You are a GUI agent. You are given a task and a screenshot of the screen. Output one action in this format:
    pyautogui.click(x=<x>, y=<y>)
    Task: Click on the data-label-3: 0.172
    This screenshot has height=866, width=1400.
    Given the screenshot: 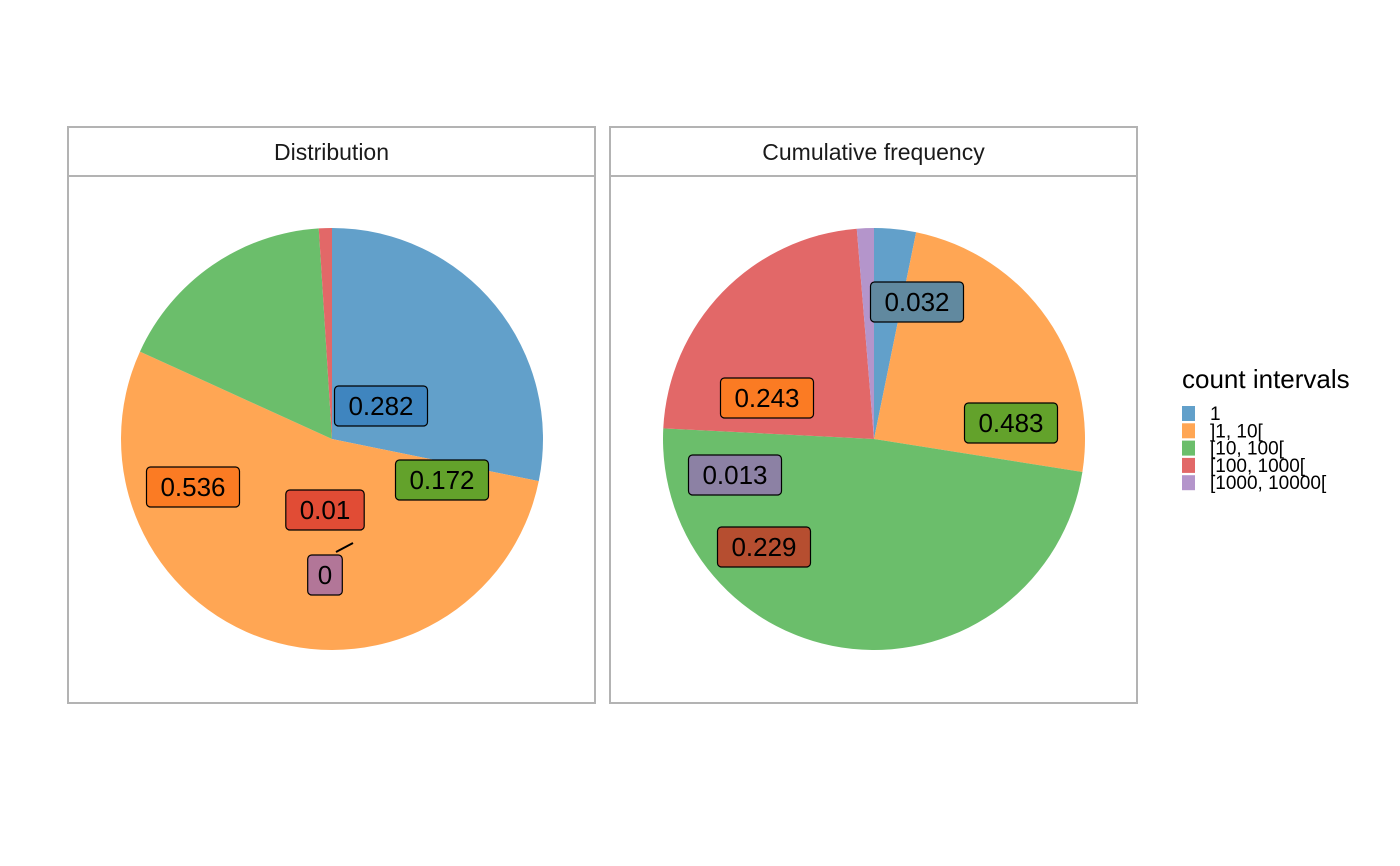 What is the action you would take?
    pyautogui.click(x=442, y=480)
    